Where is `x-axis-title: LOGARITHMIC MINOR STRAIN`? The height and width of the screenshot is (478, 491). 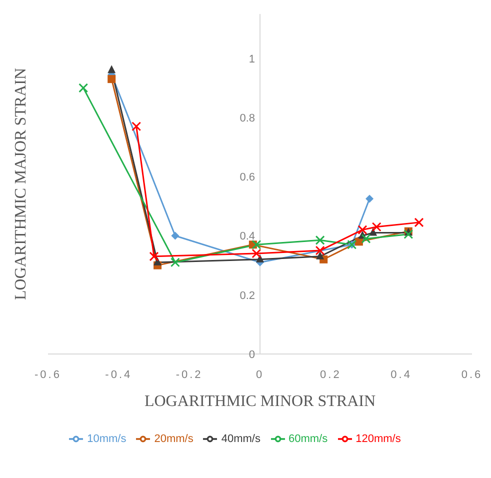 x-axis-title: LOGARITHMIC MINOR STRAIN is located at coordinates (260, 401).